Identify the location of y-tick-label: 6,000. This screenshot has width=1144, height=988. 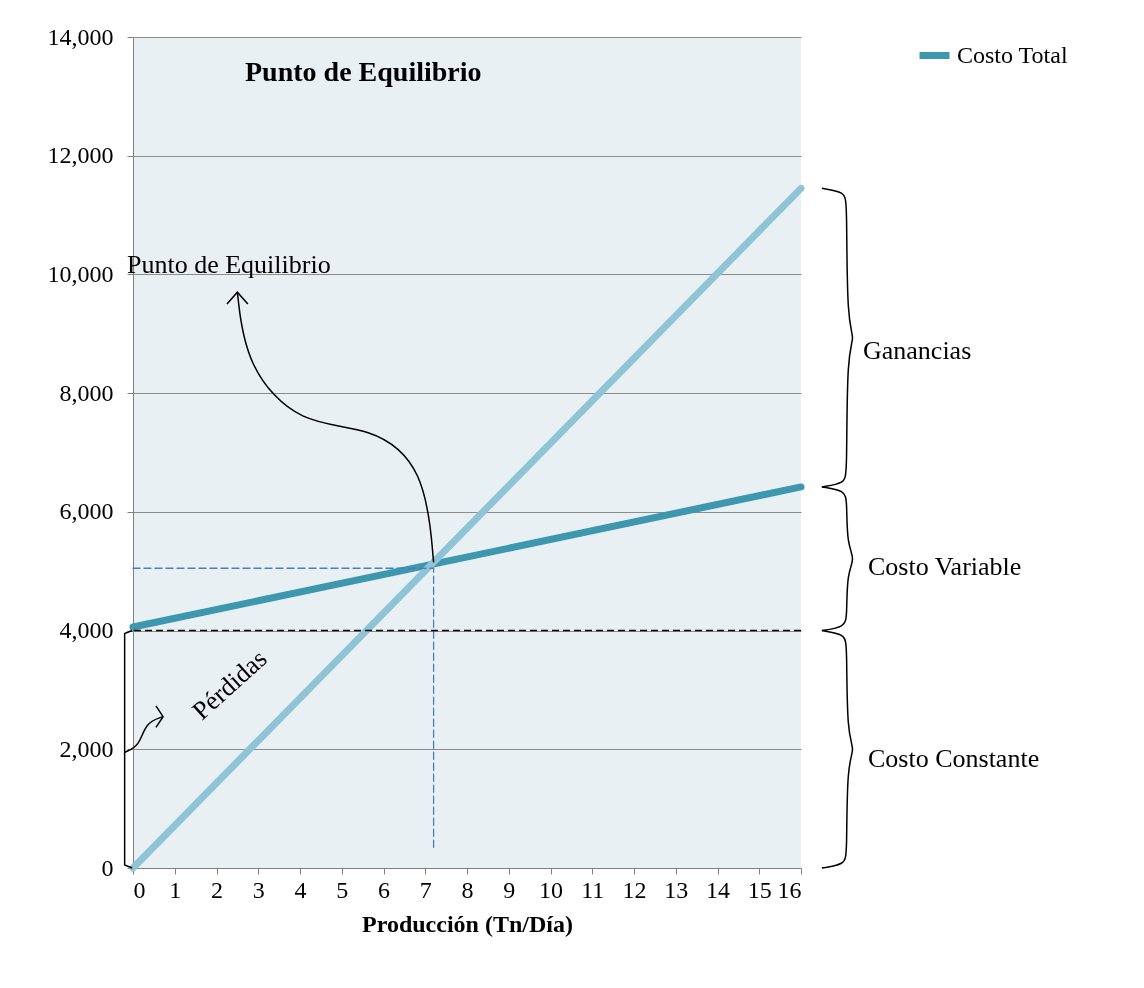
(86, 511).